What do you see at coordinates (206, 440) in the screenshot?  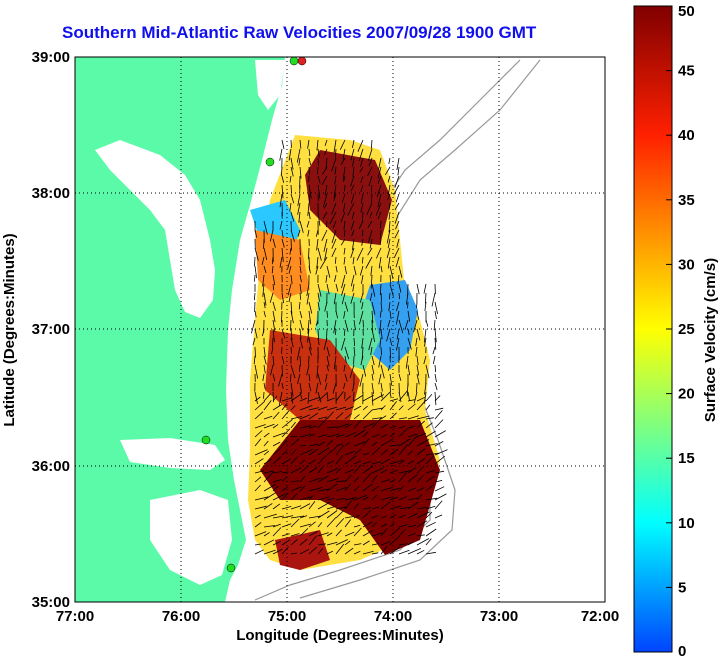 I see `station-marker` at bounding box center [206, 440].